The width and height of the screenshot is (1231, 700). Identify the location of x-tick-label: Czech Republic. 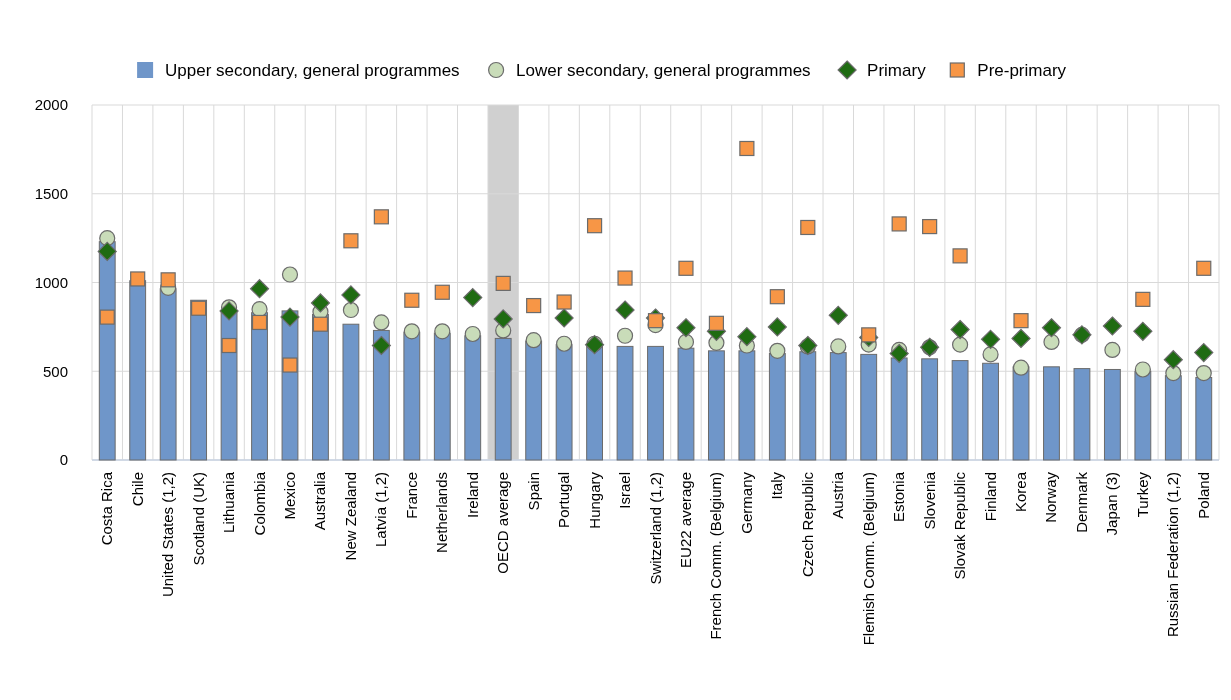
(807, 524).